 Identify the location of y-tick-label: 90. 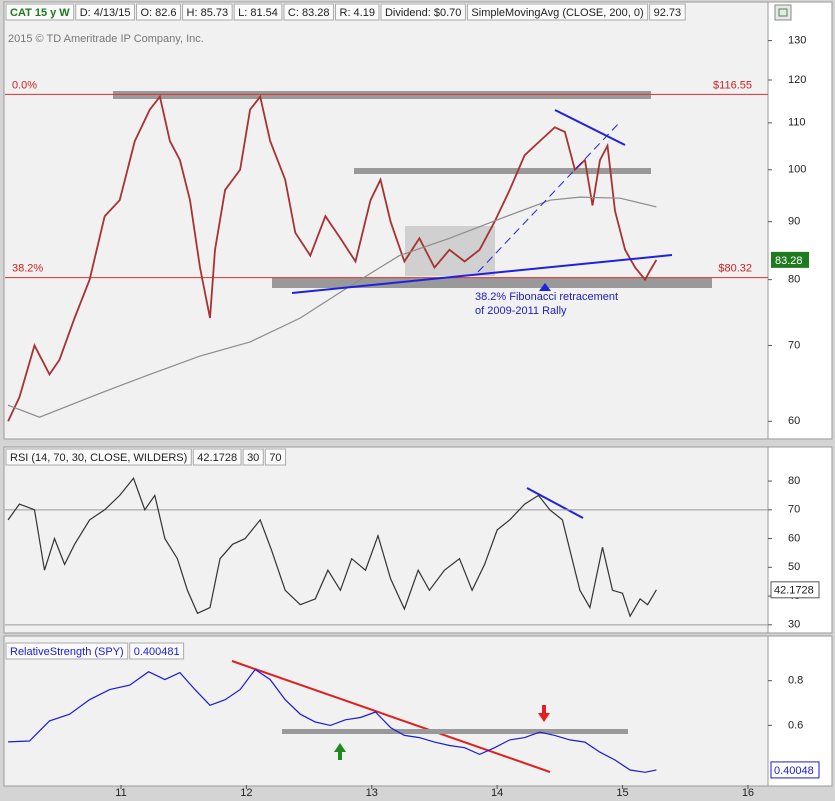
(794, 222).